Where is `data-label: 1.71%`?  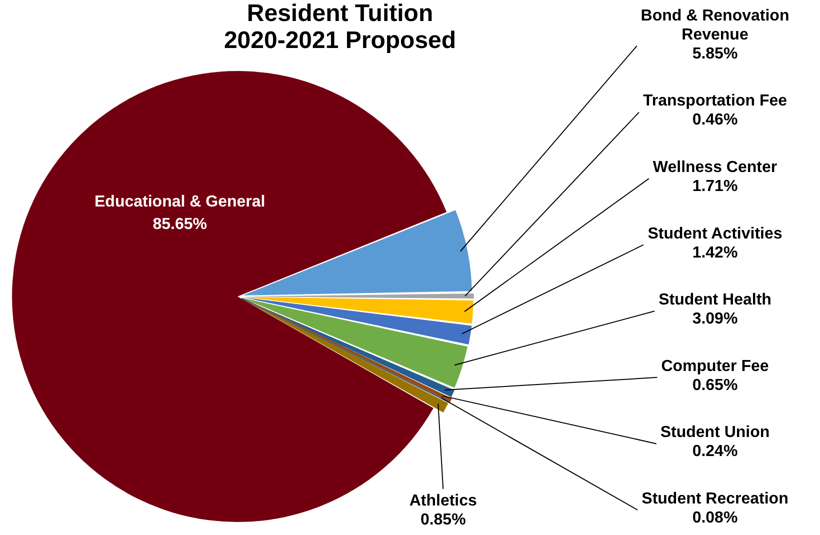 data-label: 1.71% is located at coordinates (715, 186).